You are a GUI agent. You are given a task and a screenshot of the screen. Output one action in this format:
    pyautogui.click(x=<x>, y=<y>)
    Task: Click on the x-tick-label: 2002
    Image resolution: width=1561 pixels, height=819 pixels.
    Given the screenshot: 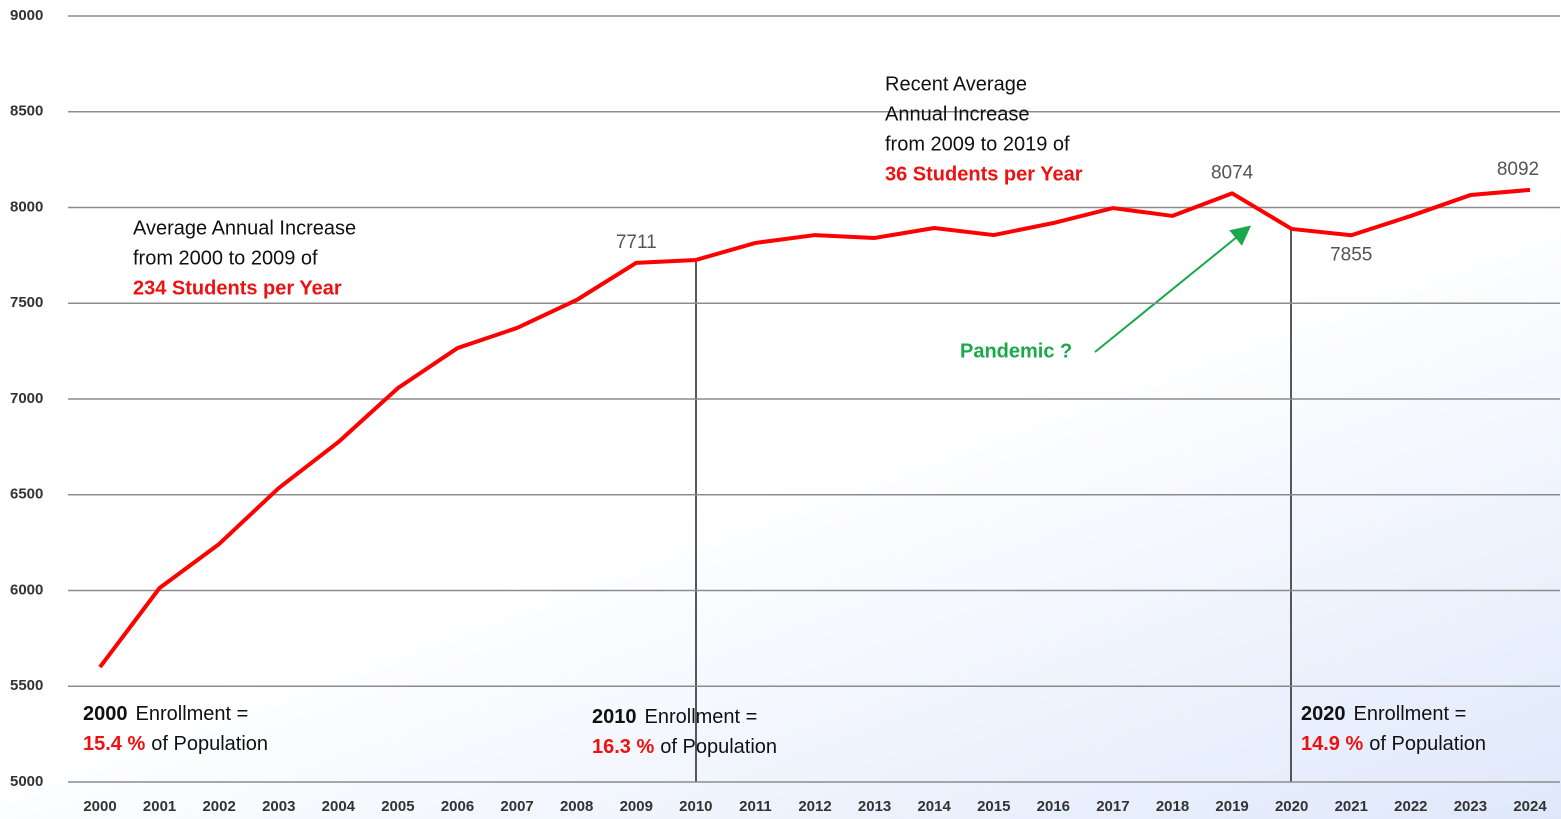 What is the action you would take?
    pyautogui.click(x=218, y=806)
    